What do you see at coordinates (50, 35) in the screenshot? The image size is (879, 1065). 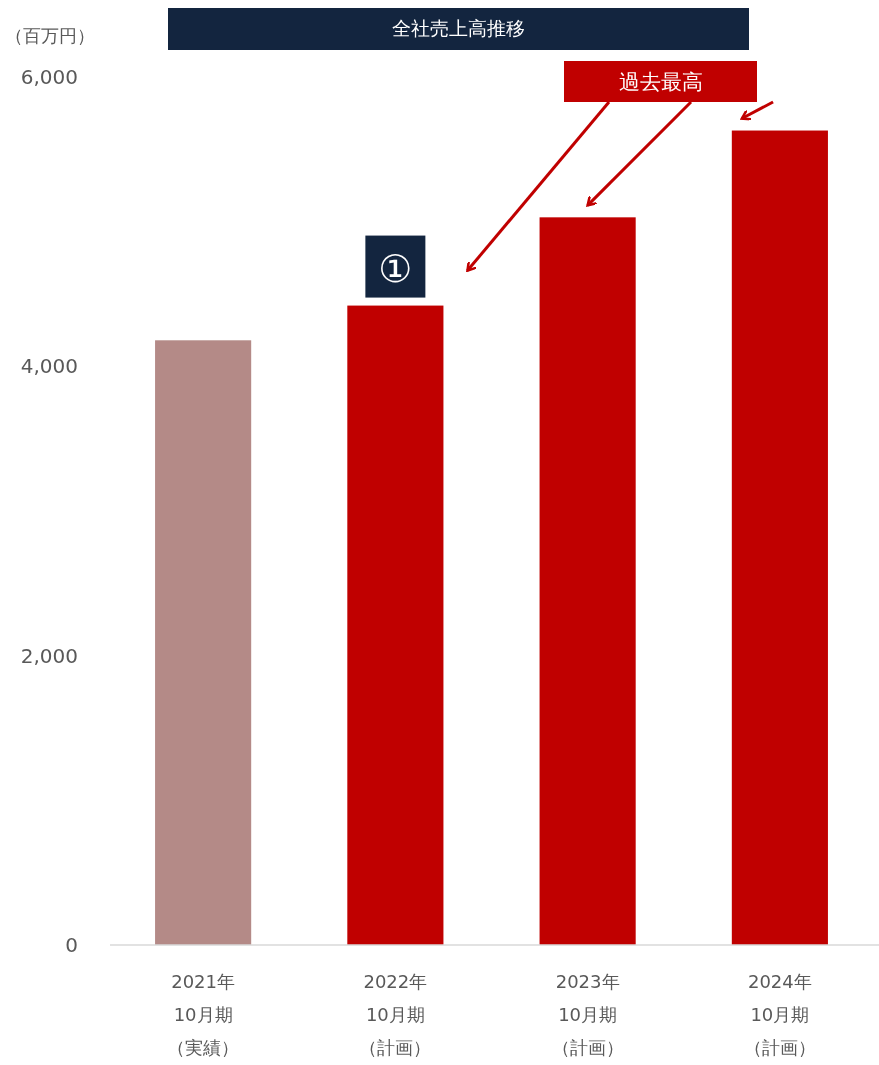 I see `y-axis-title: （百万円）` at bounding box center [50, 35].